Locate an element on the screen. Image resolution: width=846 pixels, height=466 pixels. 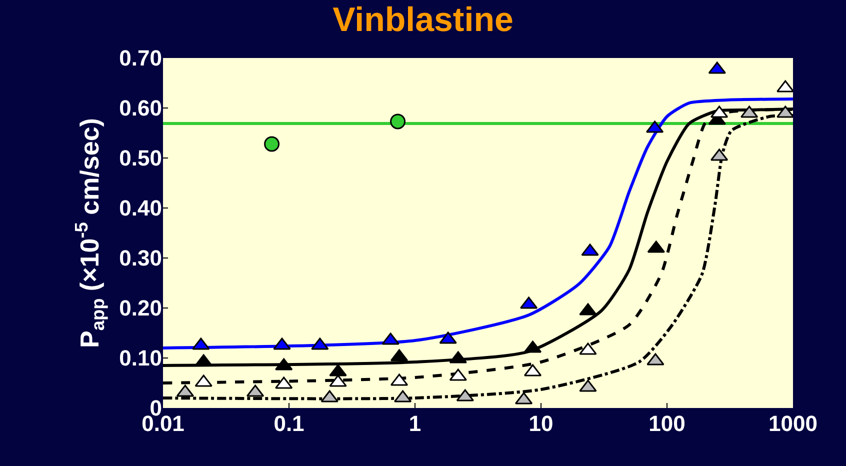
y-tick-label: 0.70 is located at coordinates (140, 58).